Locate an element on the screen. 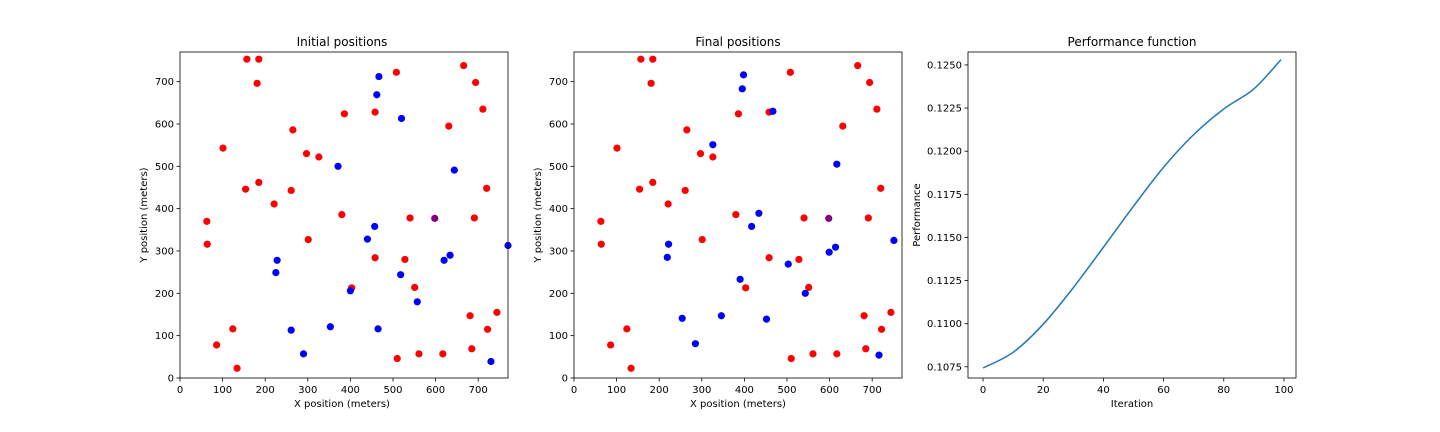  y-tick-label: 0.1075 is located at coordinates (944, 367).